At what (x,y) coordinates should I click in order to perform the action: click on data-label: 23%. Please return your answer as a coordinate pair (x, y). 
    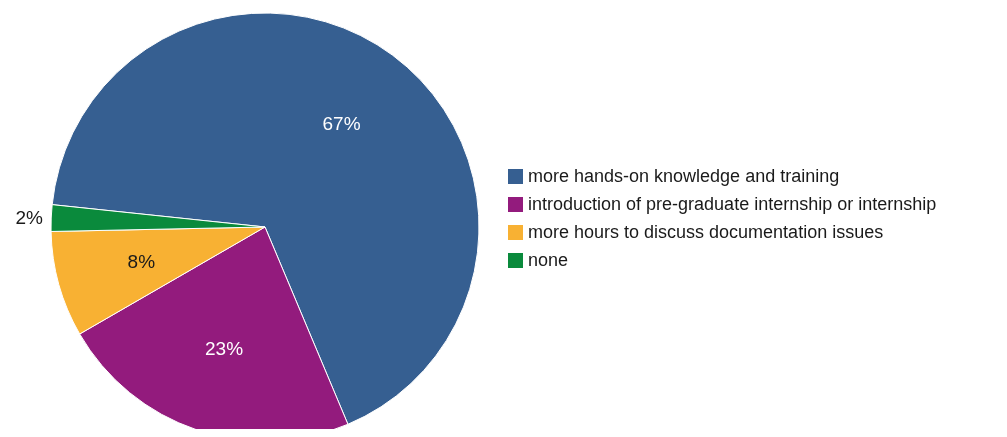
    Looking at the image, I should click on (224, 349).